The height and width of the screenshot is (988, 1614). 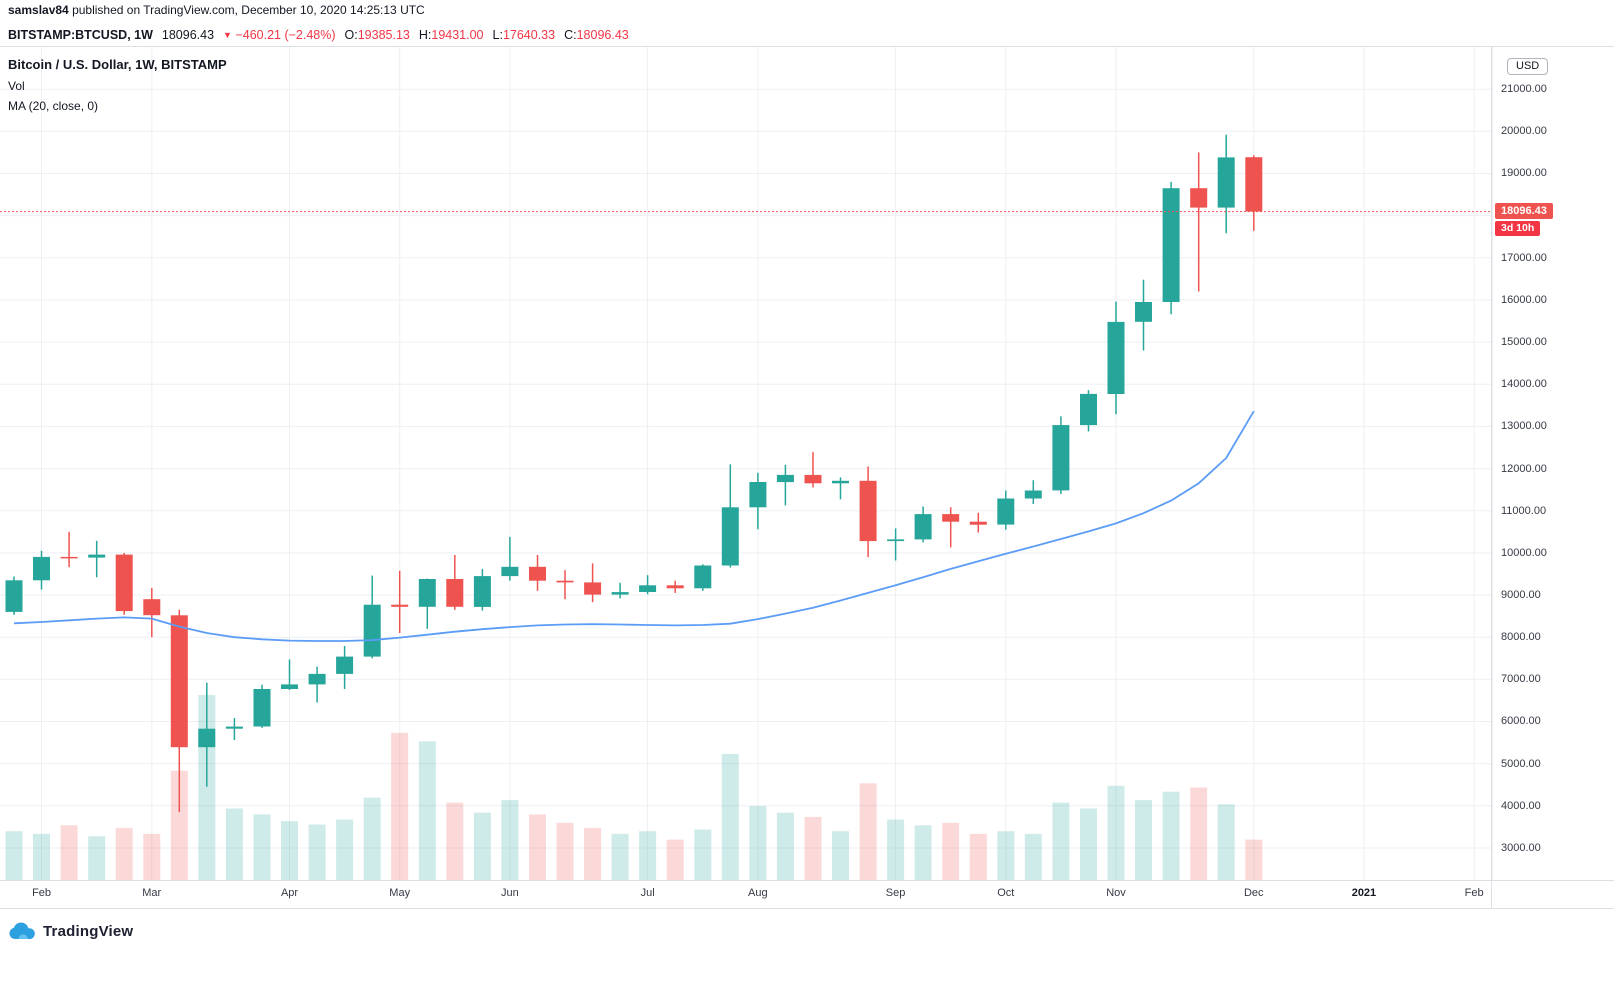 What do you see at coordinates (1524, 131) in the screenshot?
I see `price-tick: 20000.00` at bounding box center [1524, 131].